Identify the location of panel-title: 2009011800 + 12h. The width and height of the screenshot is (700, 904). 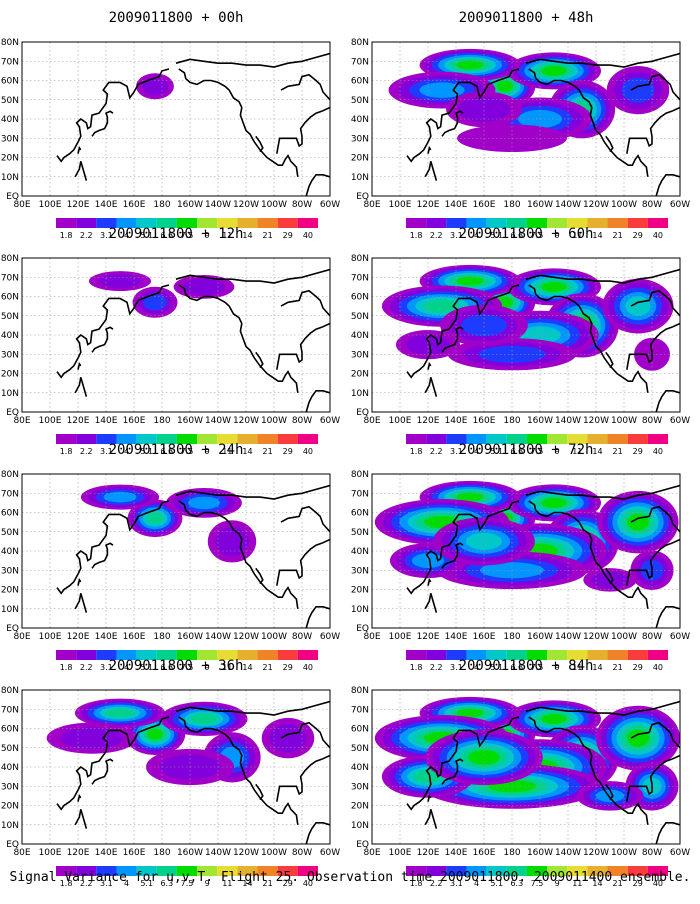
(176, 234).